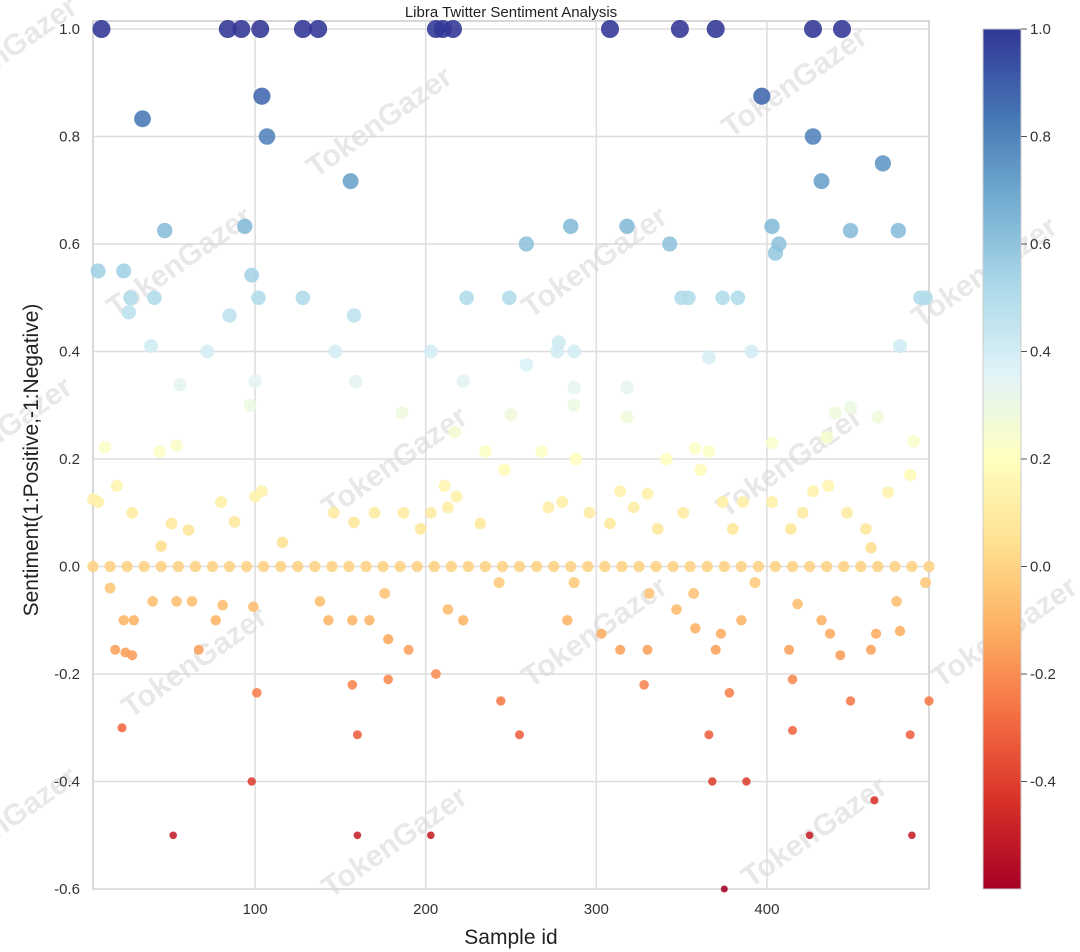 Image resolution: width=1080 pixels, height=952 pixels. Describe the element at coordinates (1043, 782) in the screenshot. I see `colorbar-tick-label: -0.4` at that location.